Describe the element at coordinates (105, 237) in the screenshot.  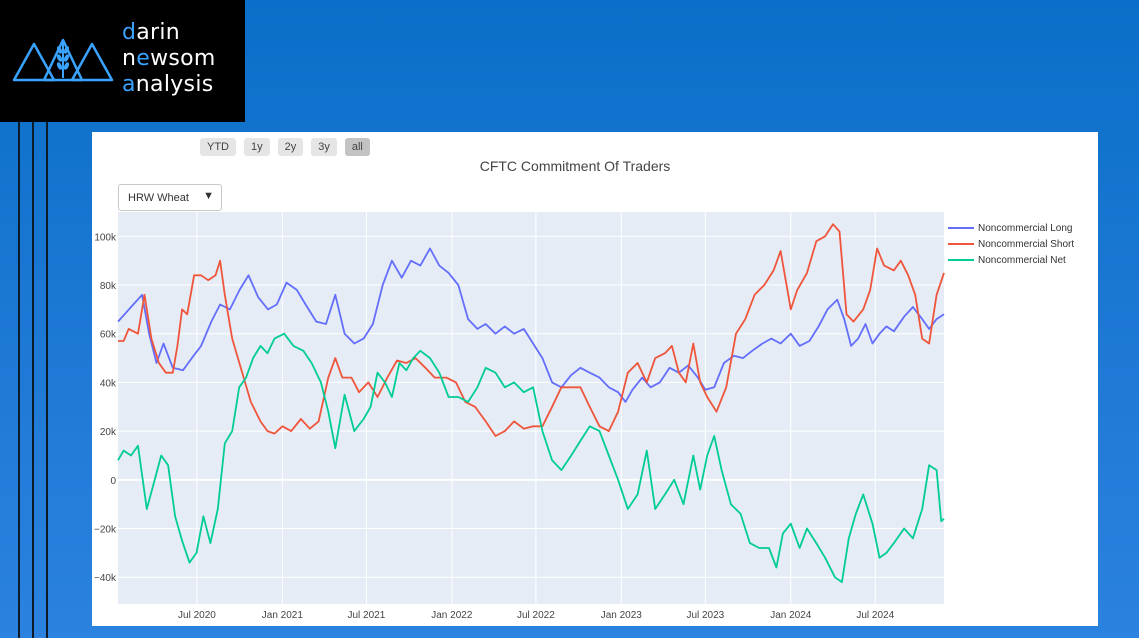
I see `y-tick-label: 100k` at that location.